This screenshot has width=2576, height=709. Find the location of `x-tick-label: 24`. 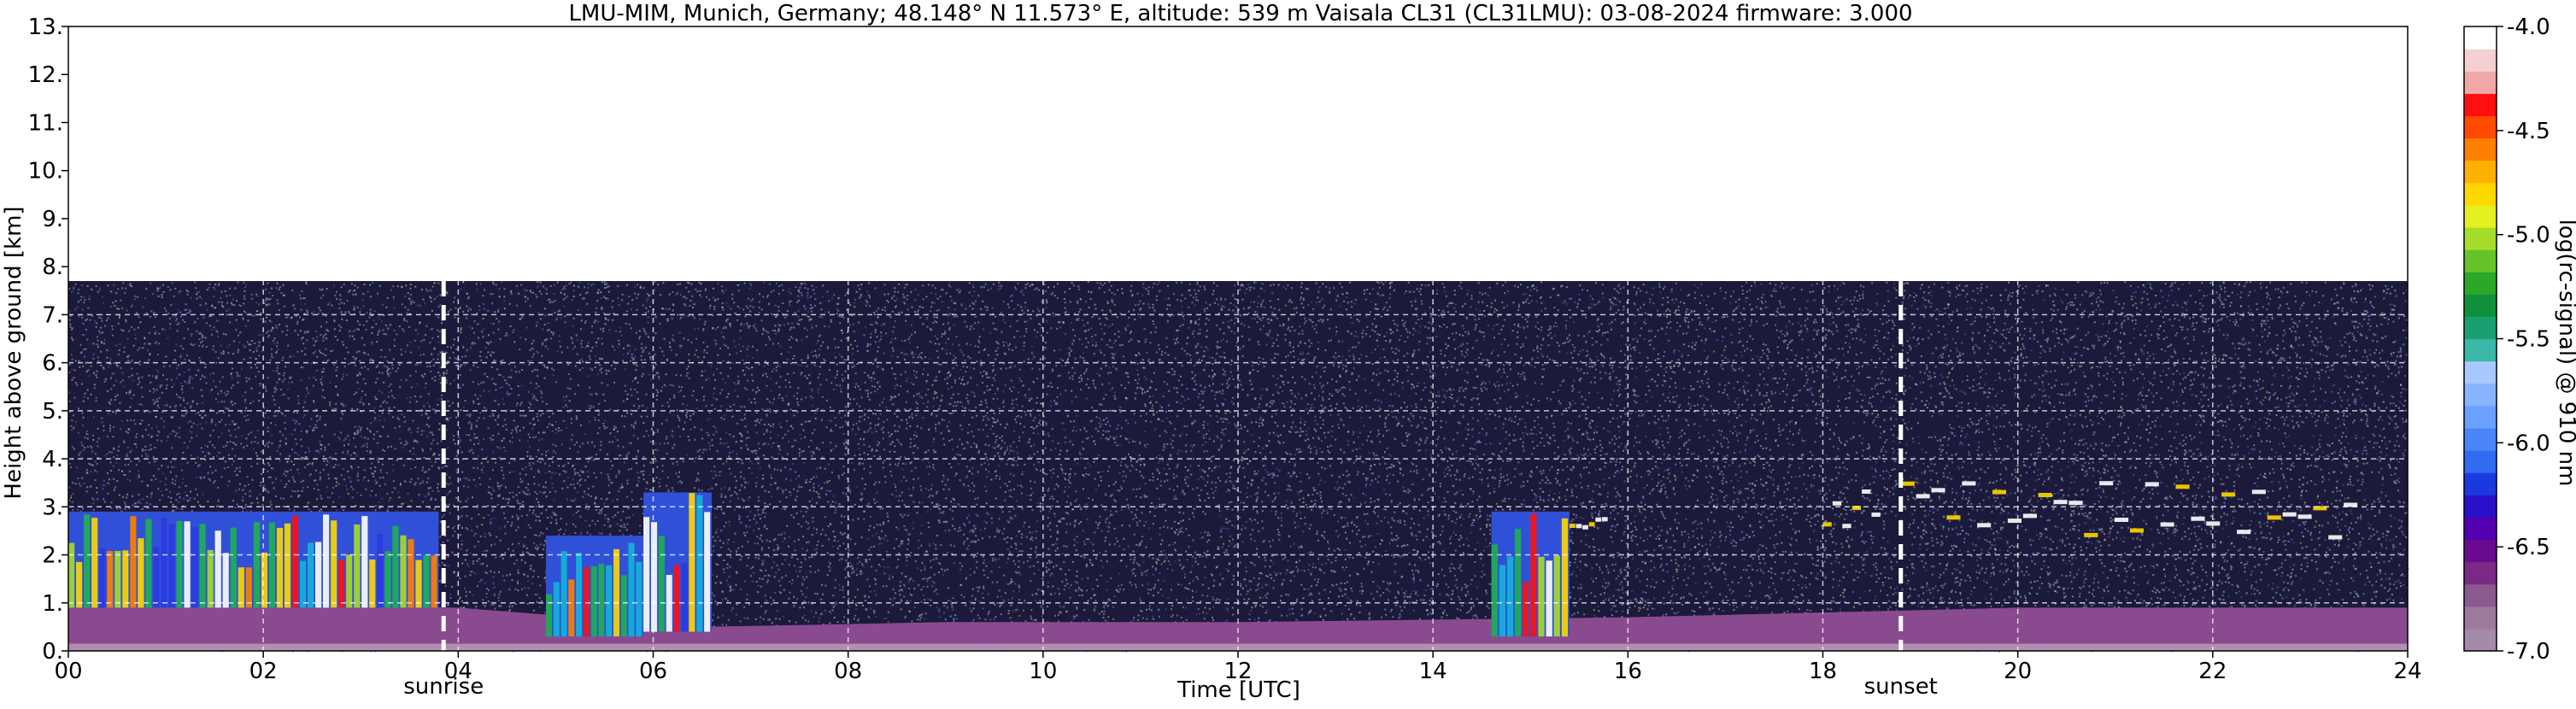

x-tick-label: 24 is located at coordinates (2407, 671).